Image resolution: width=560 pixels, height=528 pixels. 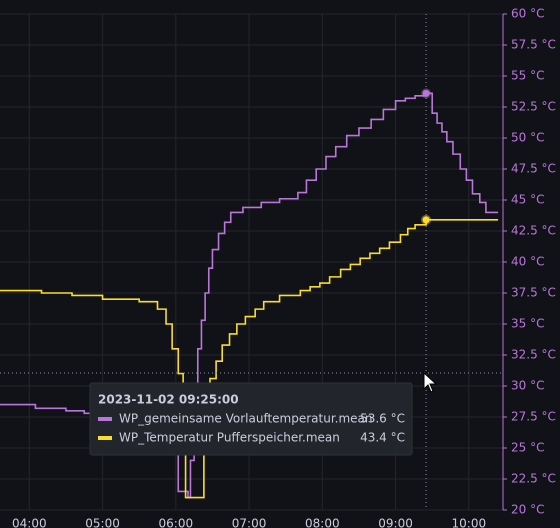 What do you see at coordinates (527, 262) in the screenshot?
I see `y-tick-label: 40 °C` at bounding box center [527, 262].